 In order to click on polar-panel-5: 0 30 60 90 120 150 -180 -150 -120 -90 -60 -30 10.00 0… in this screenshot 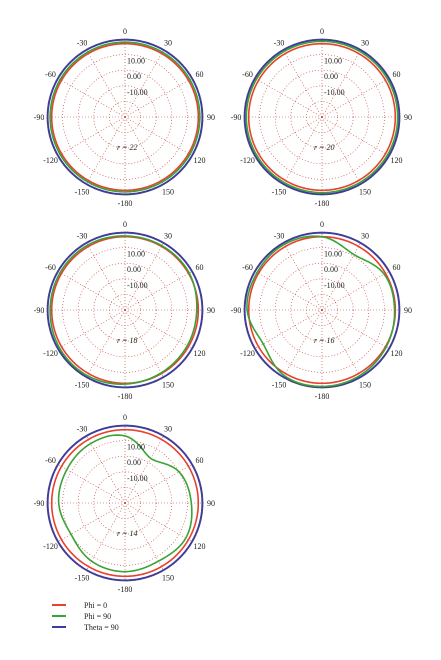, I will do `click(124, 503)`.